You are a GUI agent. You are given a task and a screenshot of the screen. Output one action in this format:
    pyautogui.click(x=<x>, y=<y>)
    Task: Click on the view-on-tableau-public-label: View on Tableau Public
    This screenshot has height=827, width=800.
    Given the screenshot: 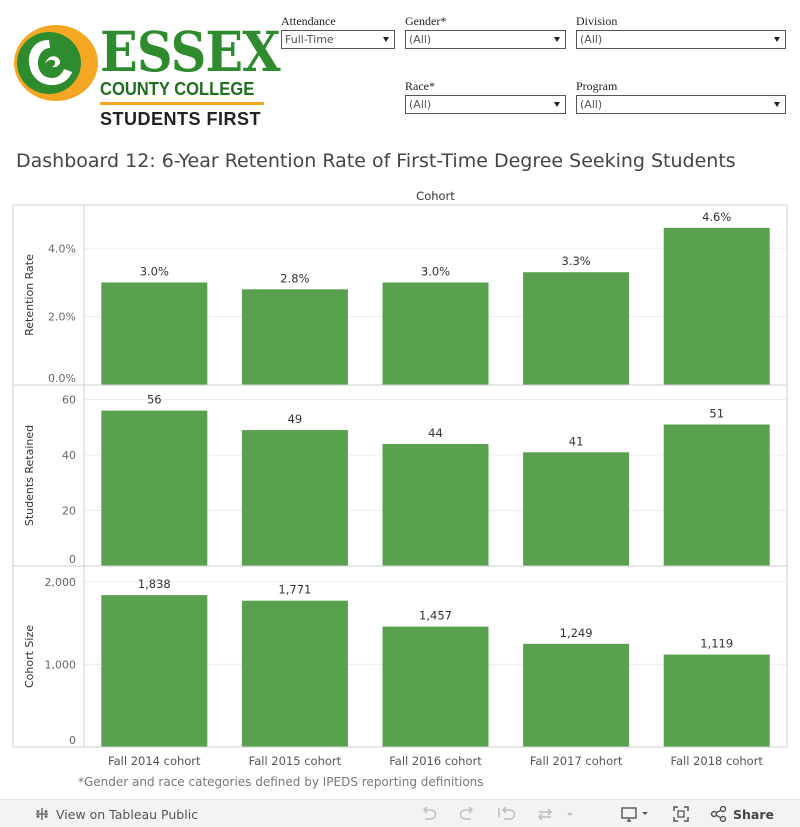 What is the action you would take?
    pyautogui.click(x=127, y=814)
    